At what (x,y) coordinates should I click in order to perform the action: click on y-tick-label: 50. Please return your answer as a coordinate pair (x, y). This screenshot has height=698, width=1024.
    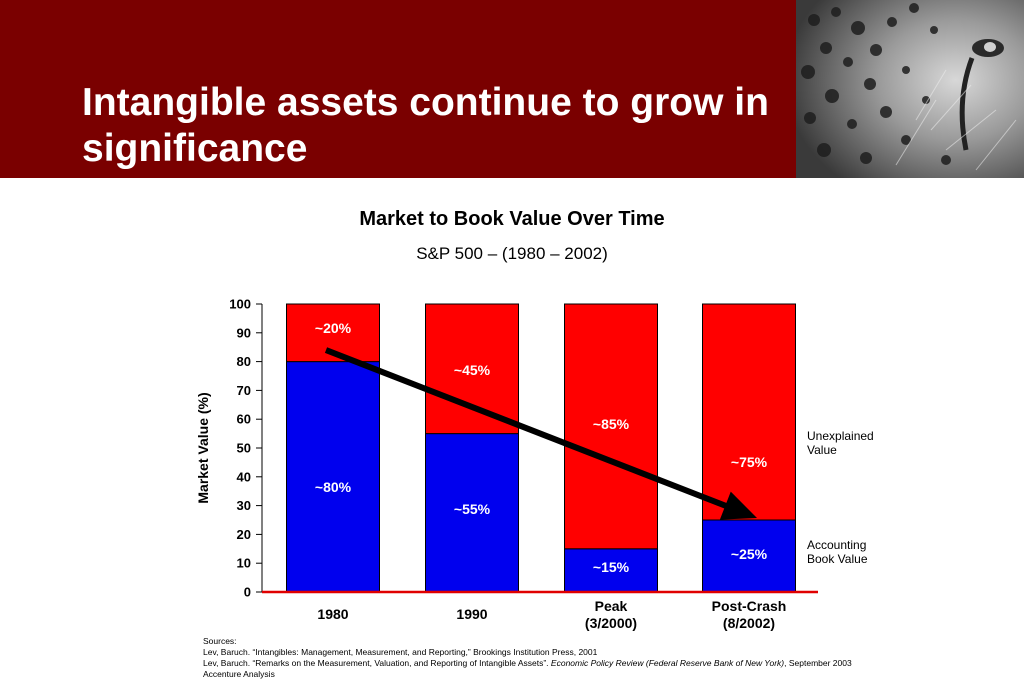
    Looking at the image, I should click on (244, 448).